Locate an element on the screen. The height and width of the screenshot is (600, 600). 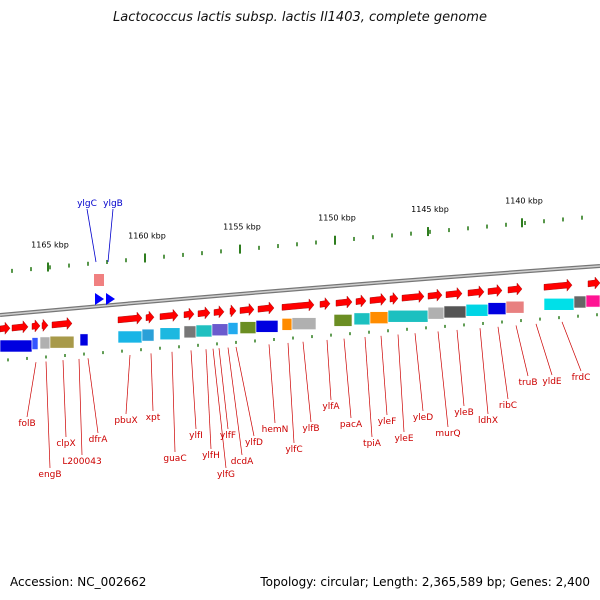
gene-label-ylfI: ylfI is located at coordinates (196, 436).